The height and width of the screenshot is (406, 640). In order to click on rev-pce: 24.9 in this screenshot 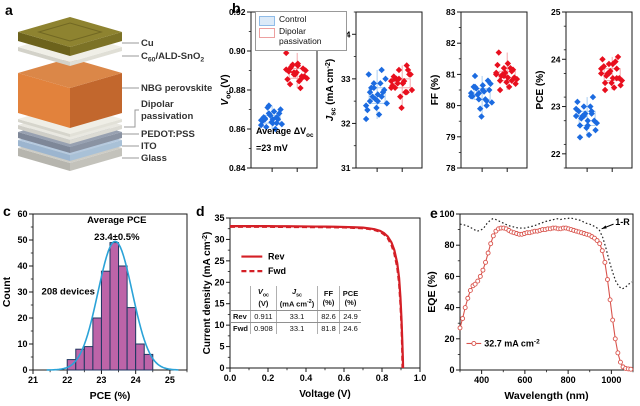, I will do `click(350, 316)`.